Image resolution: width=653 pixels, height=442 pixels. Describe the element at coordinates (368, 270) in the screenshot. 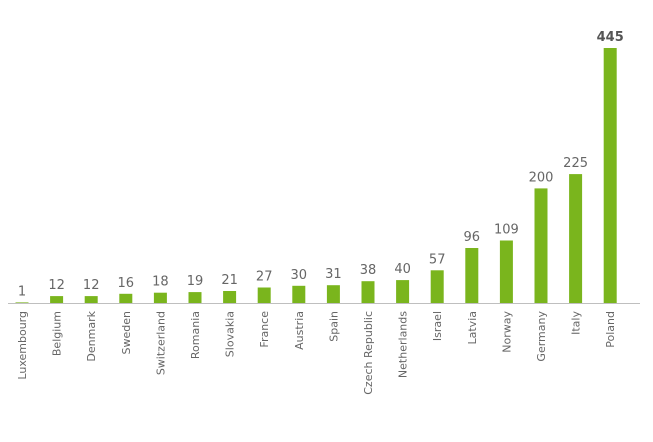

I see `value-label-czech-republic: 38` at that location.